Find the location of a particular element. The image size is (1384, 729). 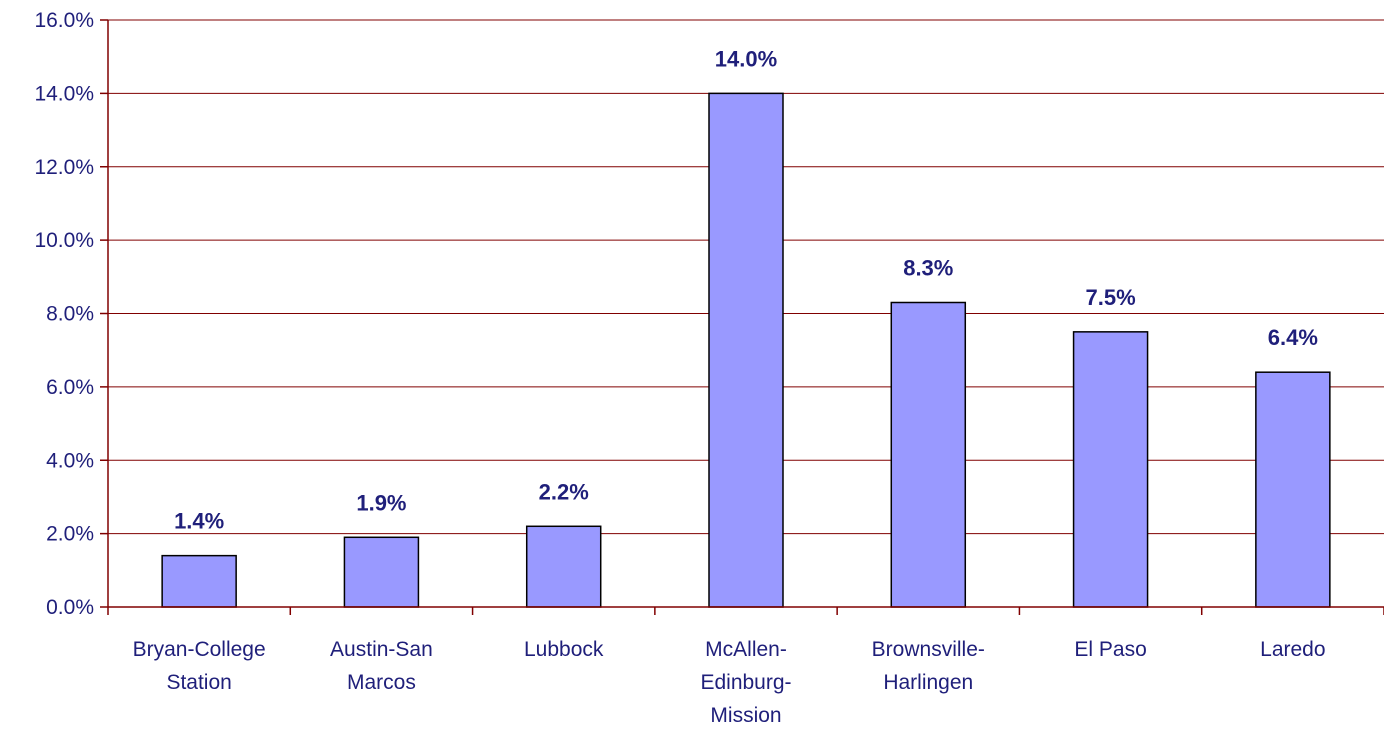

y-tick-label: 6.0% is located at coordinates (70, 387).